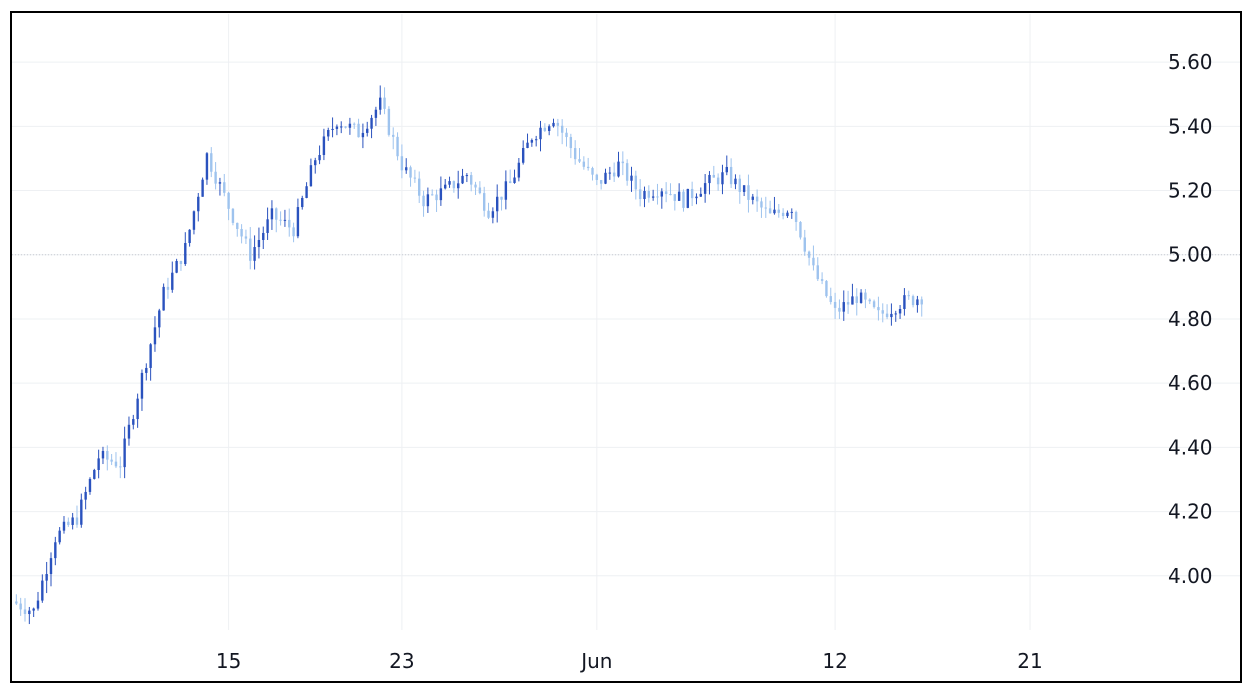 The image size is (1252, 683). I want to click on y-tick-label: 5.60, so click(1190, 62).